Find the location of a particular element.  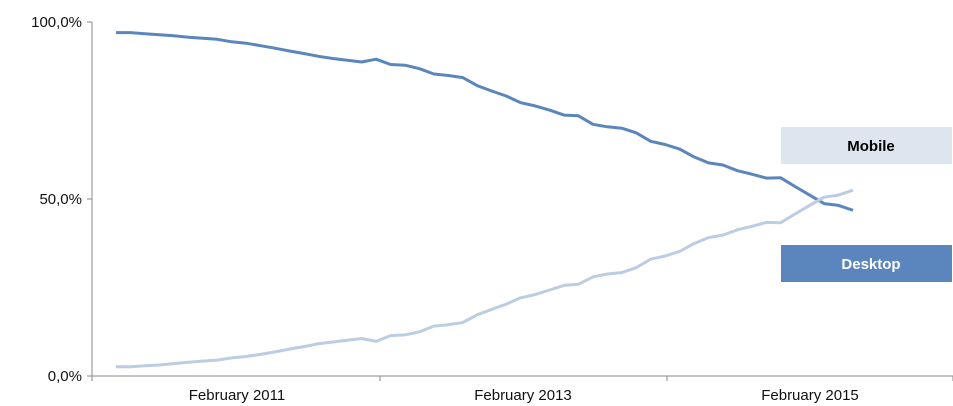

legend-mobile-box is located at coordinates (866, 145).